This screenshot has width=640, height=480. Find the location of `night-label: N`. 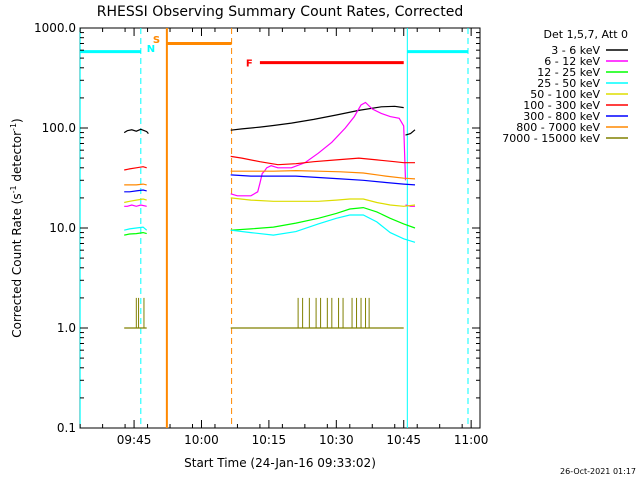

night-label: N is located at coordinates (151, 49).